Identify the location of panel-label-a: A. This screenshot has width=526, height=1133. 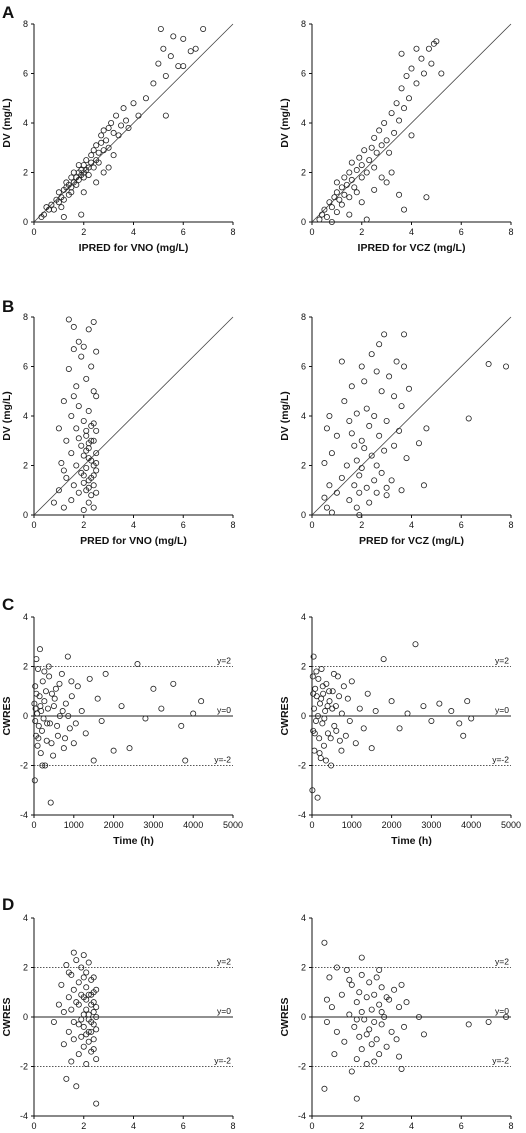
(8, 12).